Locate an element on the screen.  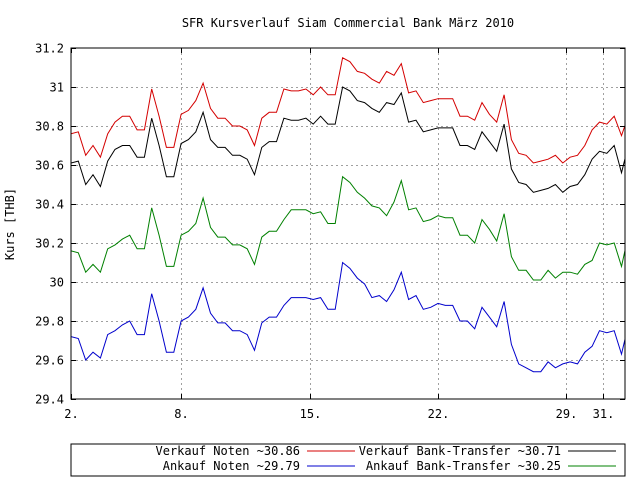
legend-label: Verkauf Bank-Transfer ~30.71 is located at coordinates (460, 451).